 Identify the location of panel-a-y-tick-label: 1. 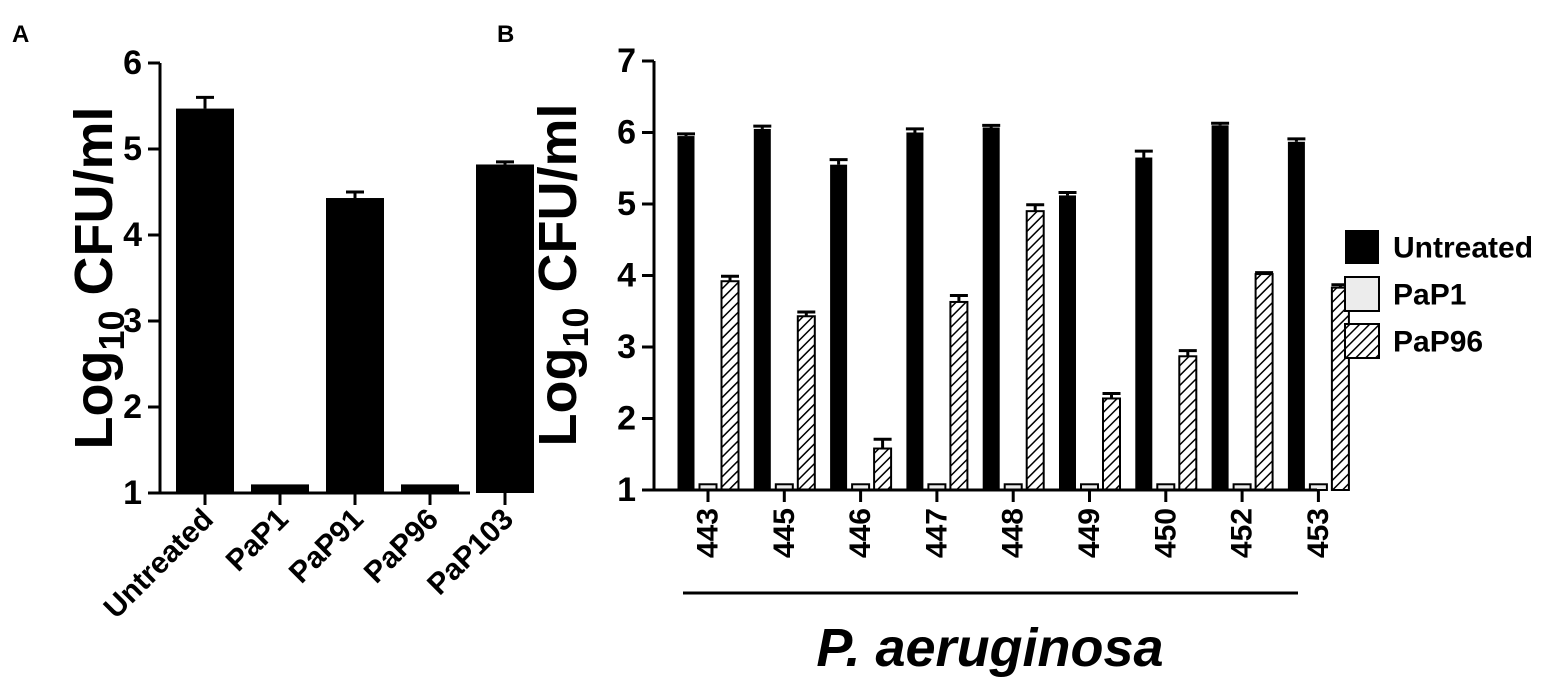
(132, 493).